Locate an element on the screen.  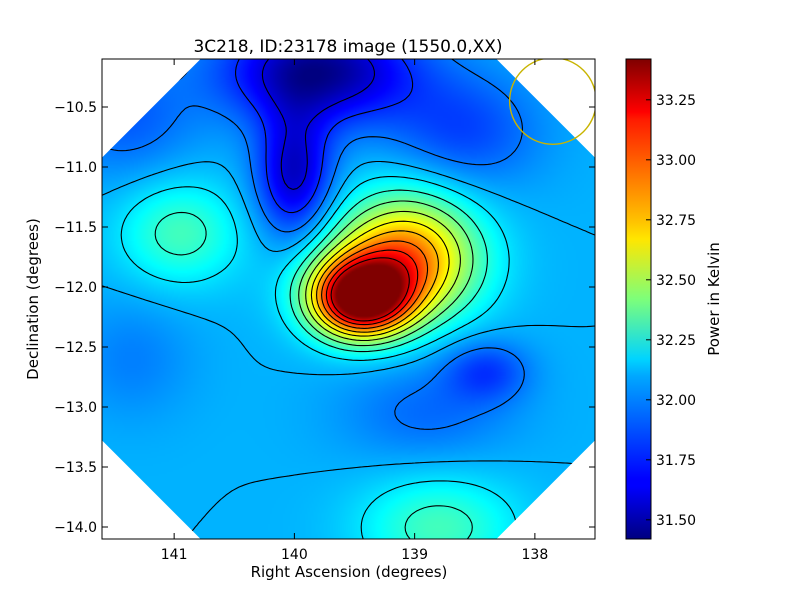
colorbar-tick-label: 33.25 is located at coordinates (676, 101).